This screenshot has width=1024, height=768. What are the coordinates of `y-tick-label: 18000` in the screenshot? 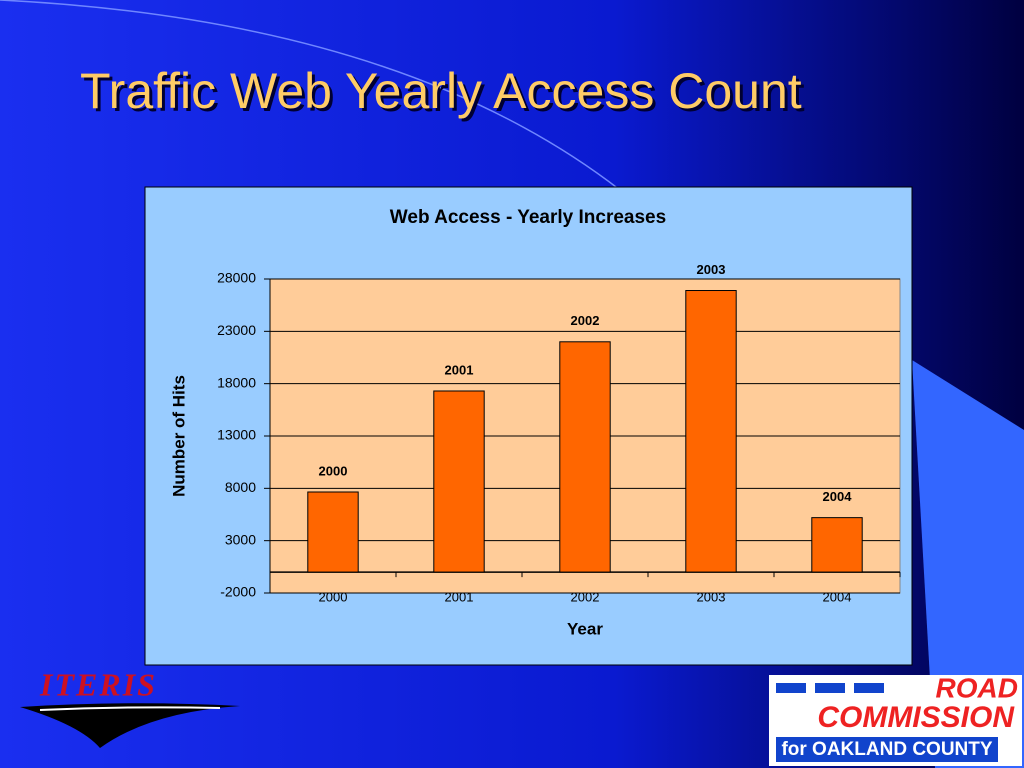 It's located at (236, 382).